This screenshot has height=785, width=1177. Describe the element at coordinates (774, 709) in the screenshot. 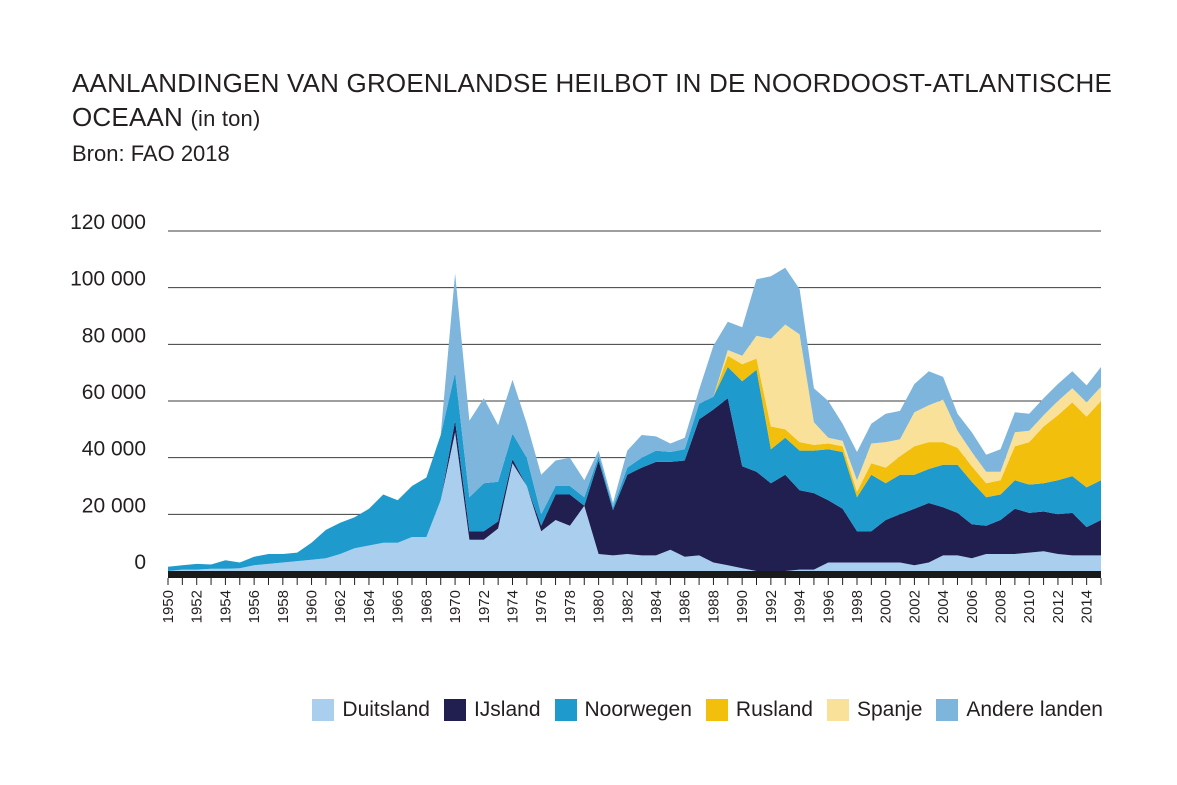

I see `legend-label: Rusland` at that location.